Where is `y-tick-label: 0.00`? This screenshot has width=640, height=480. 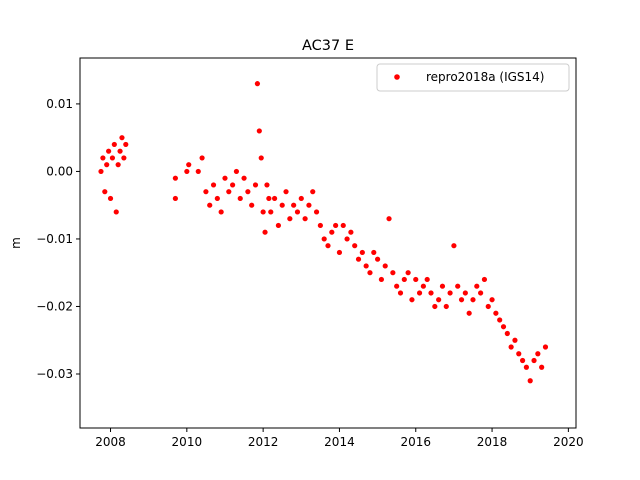
y-tick-label: 0.00 is located at coordinates (59, 171).